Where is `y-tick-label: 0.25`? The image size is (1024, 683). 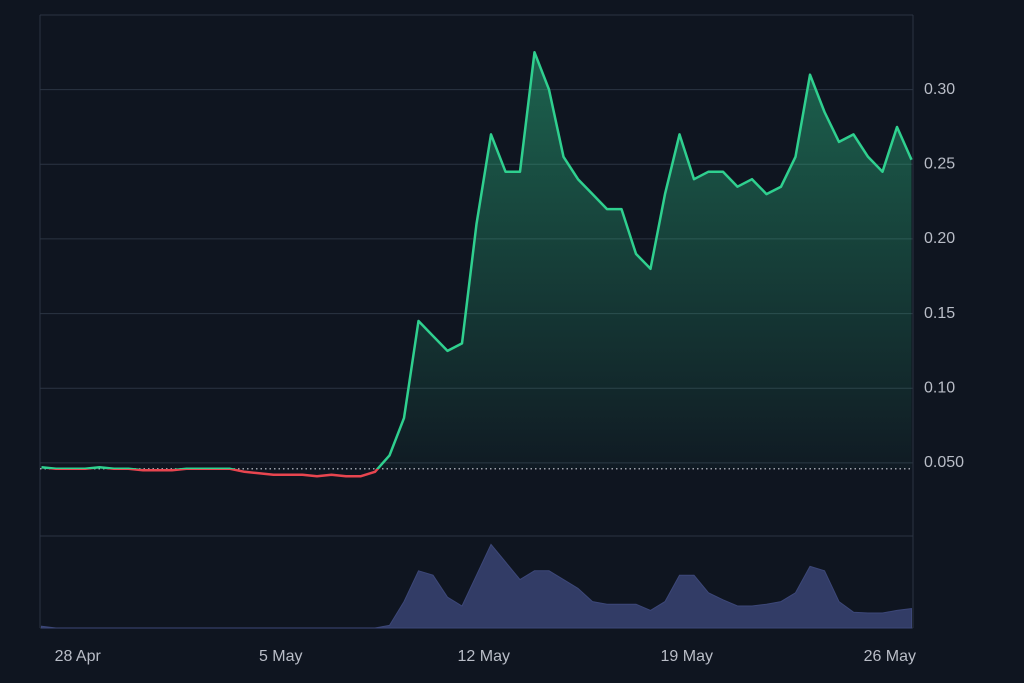
y-tick-label: 0.25 is located at coordinates (939, 164).